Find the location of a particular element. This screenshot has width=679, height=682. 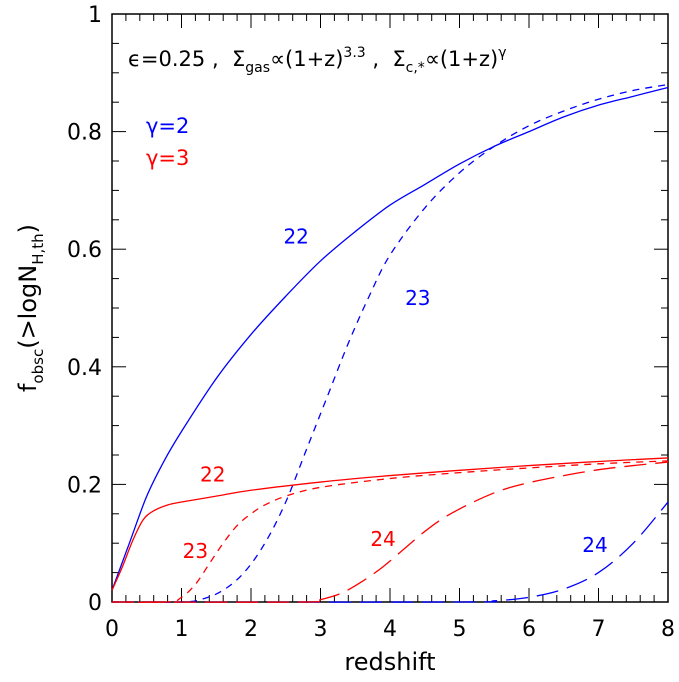

x-tick-label: 5 is located at coordinates (460, 629).